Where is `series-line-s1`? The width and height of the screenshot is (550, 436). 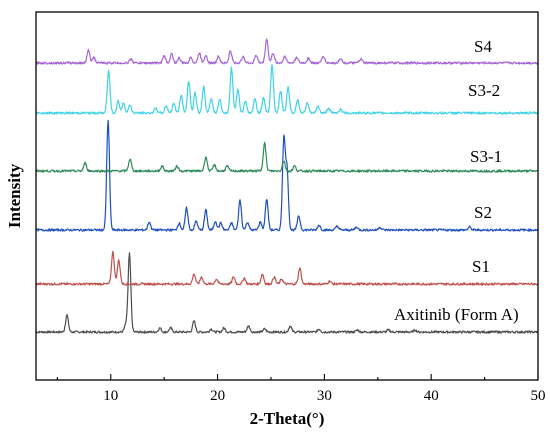
series-line-s1 is located at coordinates (287, 268).